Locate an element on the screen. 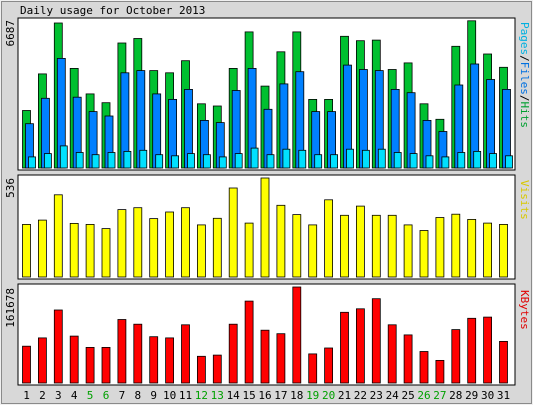  x-tick-label: 29 is located at coordinates (471, 395).